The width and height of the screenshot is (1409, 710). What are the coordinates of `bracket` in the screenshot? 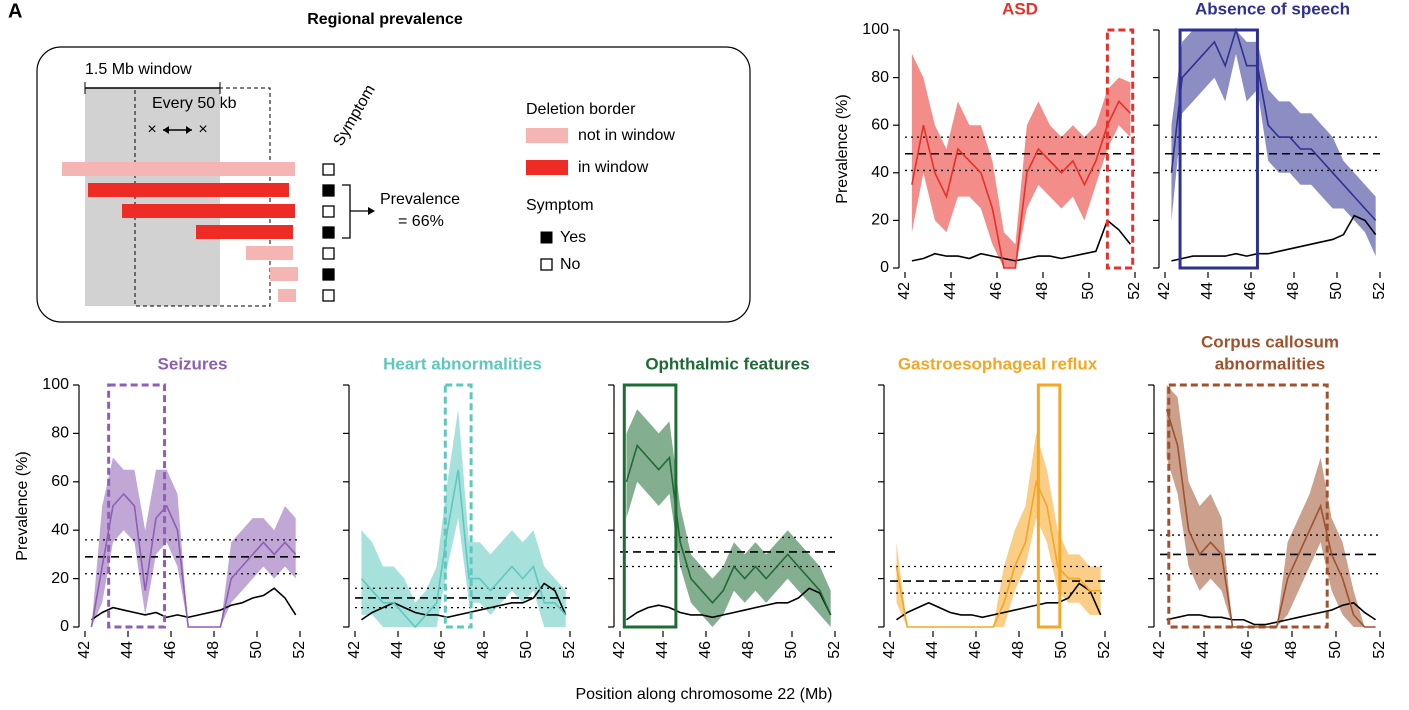 It's located at (356, 211).